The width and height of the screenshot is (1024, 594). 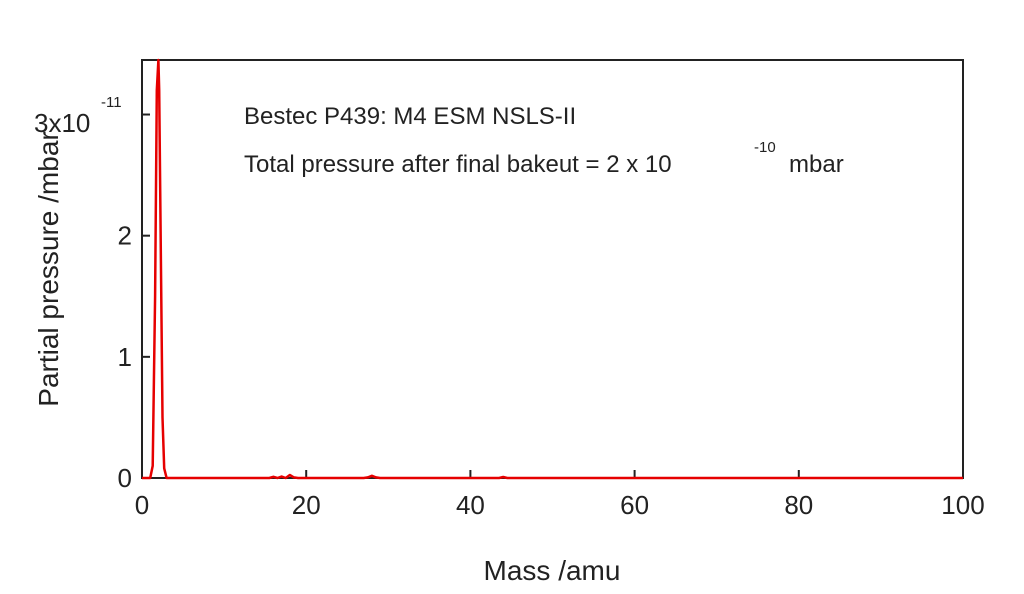 What do you see at coordinates (142, 505) in the screenshot?
I see `x-tick-label: 0` at bounding box center [142, 505].